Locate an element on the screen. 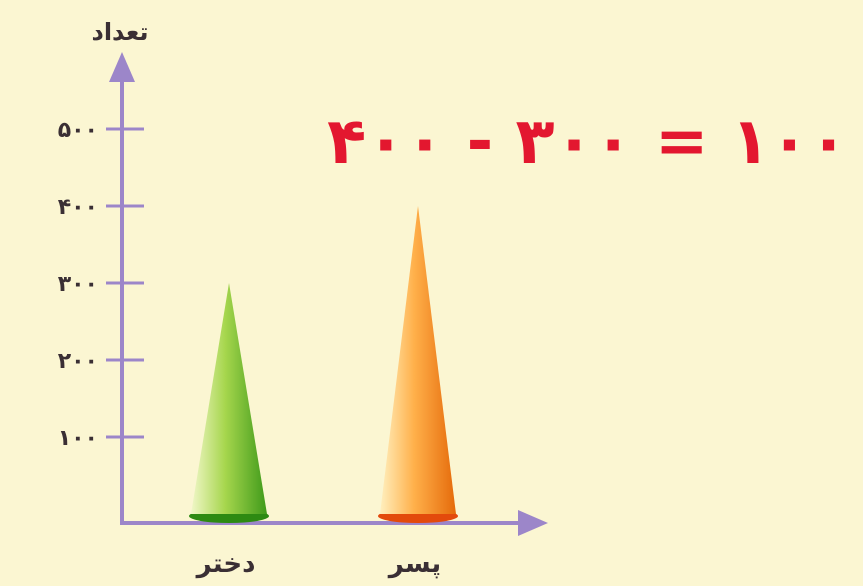  y-tick-label: ۲۰۰ is located at coordinates (78, 361).